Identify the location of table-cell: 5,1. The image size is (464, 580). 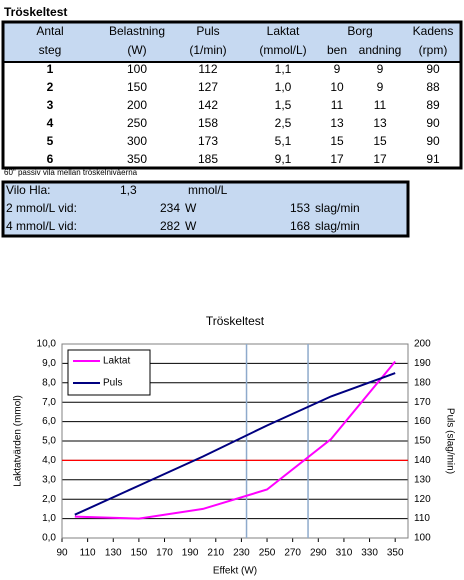
(283, 141).